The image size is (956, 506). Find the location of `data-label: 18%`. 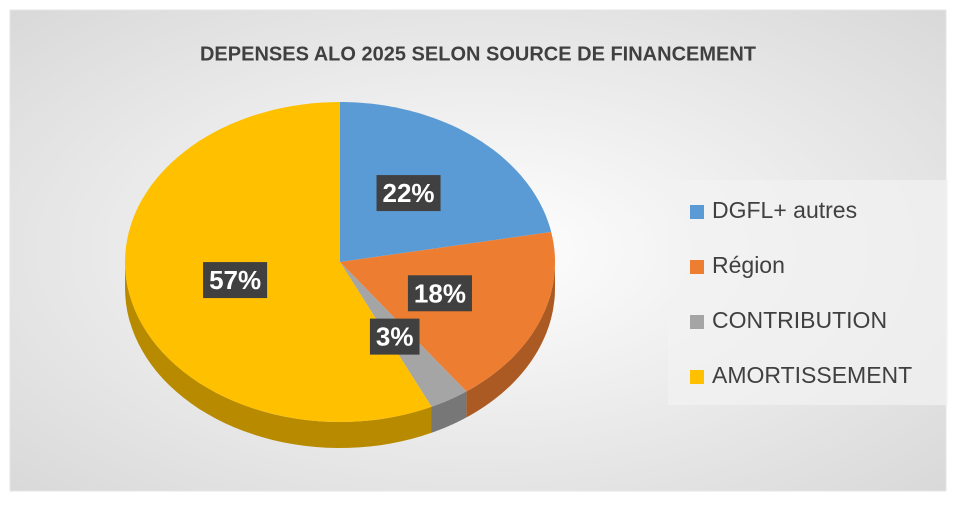

data-label: 18% is located at coordinates (440, 293).